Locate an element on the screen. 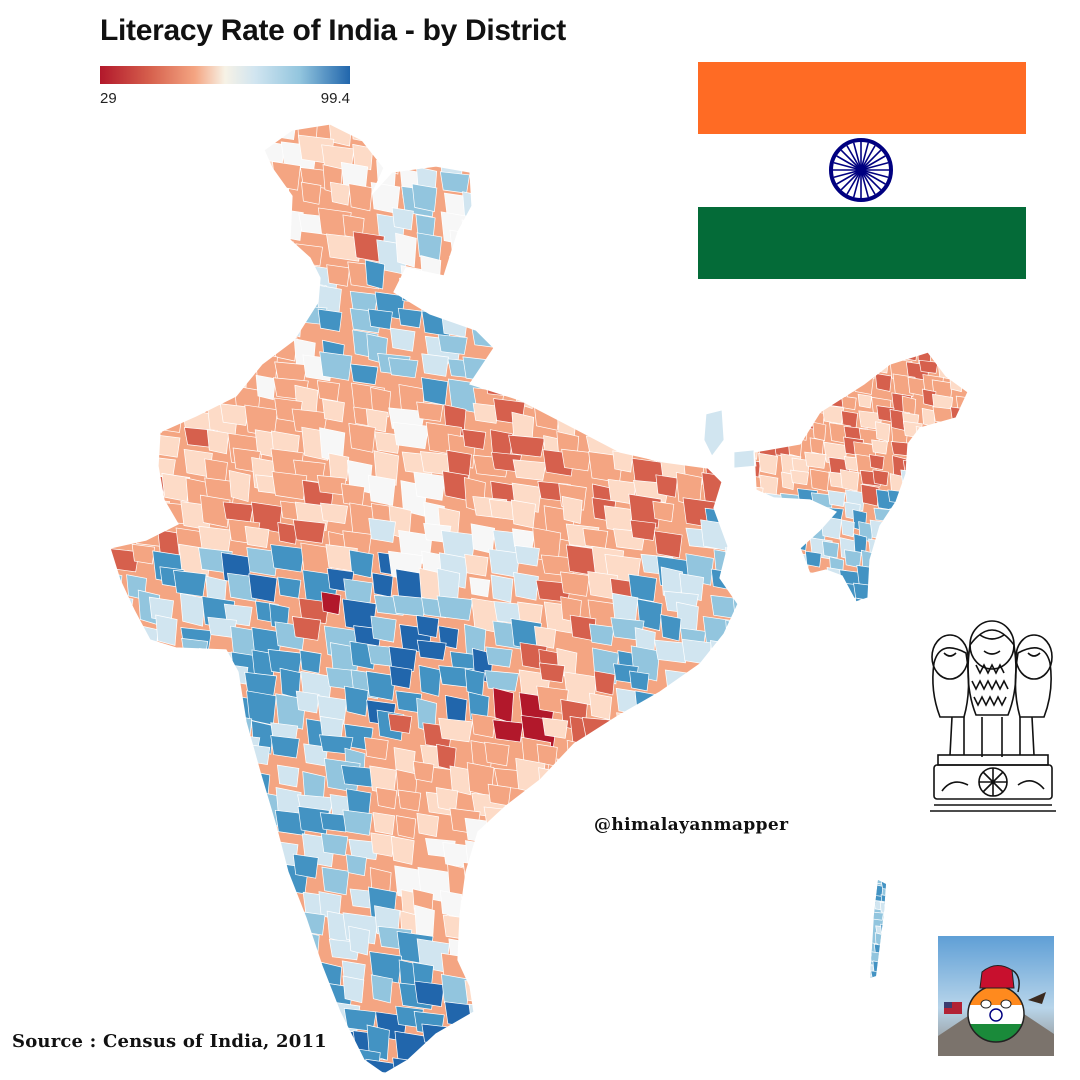 The image size is (1080, 1080). author-credit: @himalayanmapper is located at coordinates (691, 825).